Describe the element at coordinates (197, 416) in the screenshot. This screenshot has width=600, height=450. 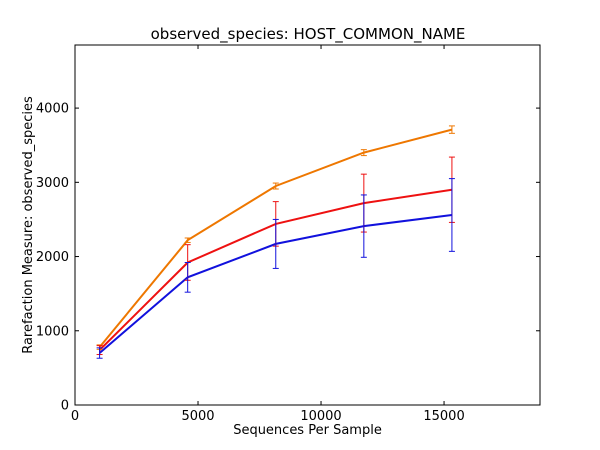
I see `x-tick-label-1: 5000` at that location.